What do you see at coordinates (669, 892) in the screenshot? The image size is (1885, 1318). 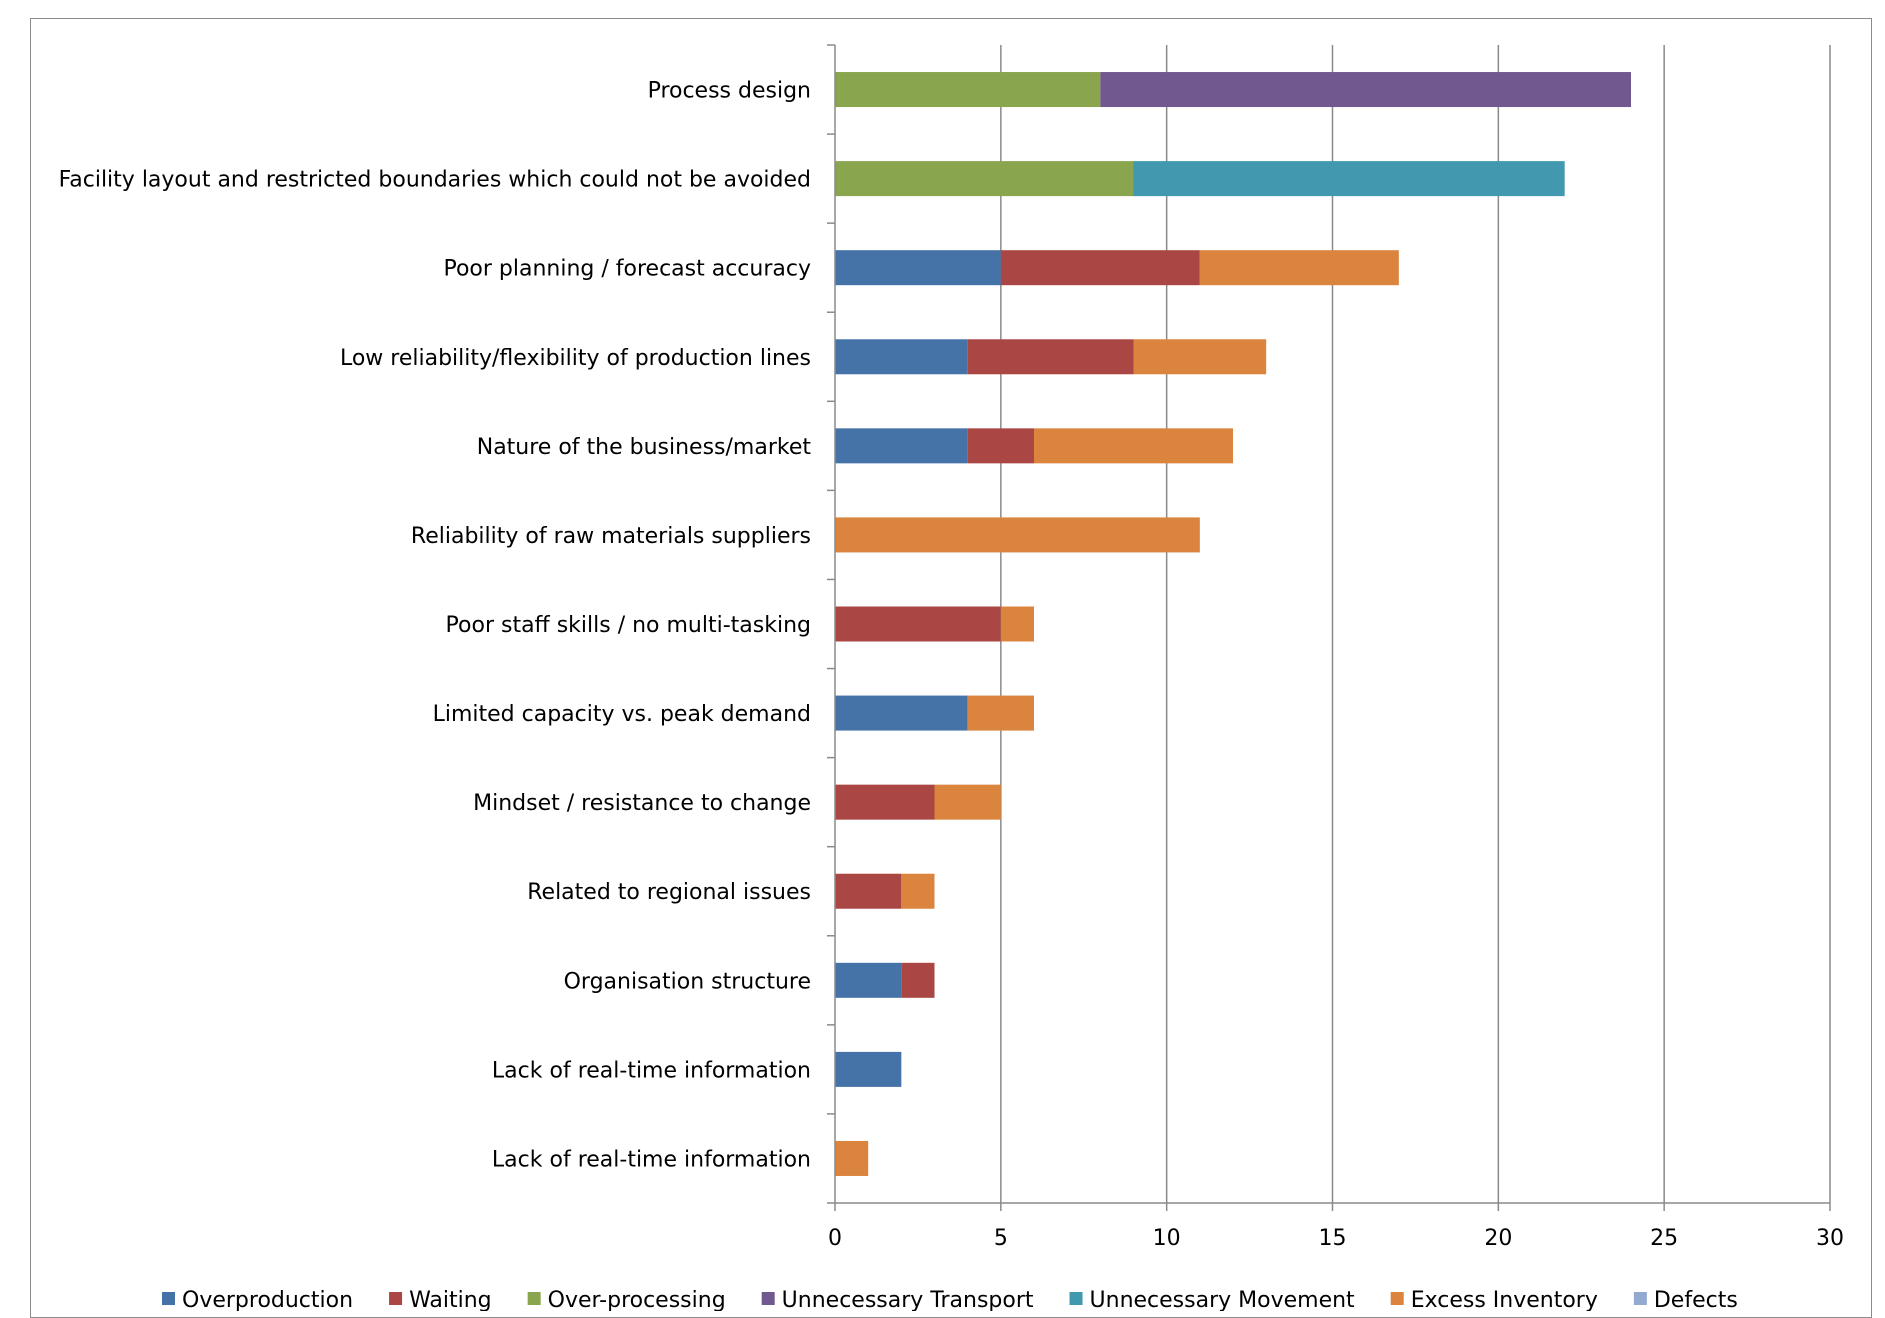 I see `category-label: Related to regional issues` at bounding box center [669, 892].